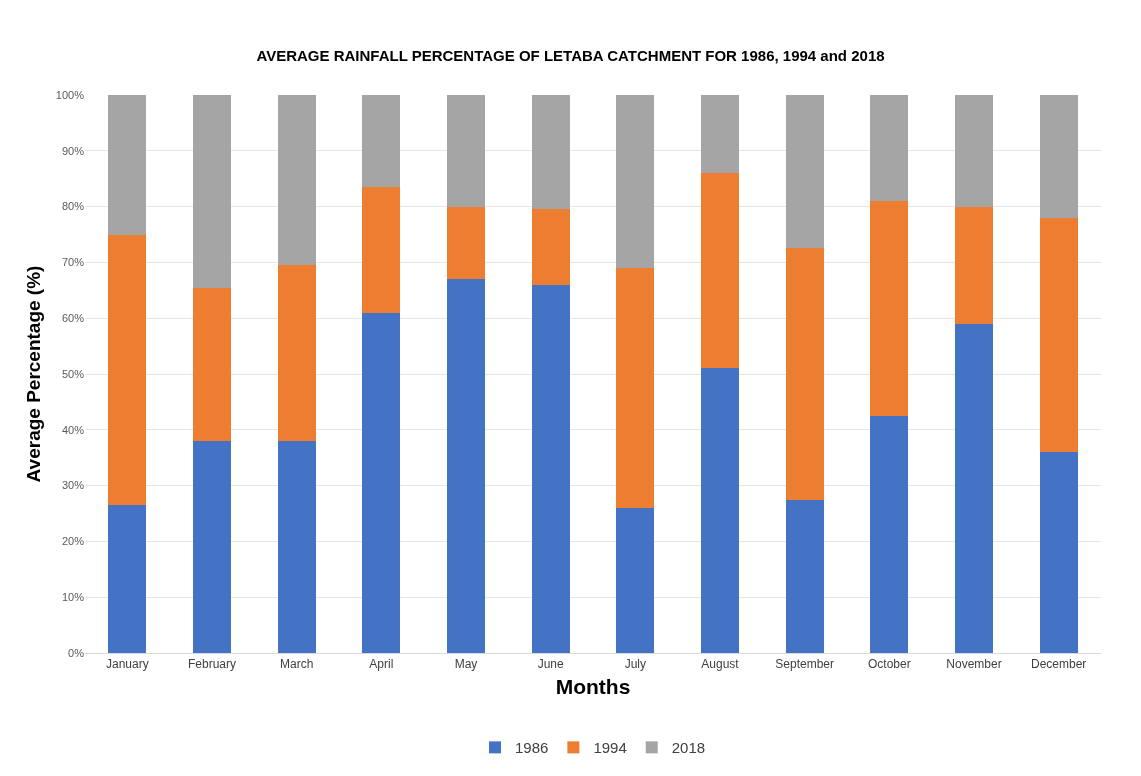 The image size is (1141, 776). What do you see at coordinates (33, 374) in the screenshot?
I see `y-axis-title: Average Percentage (%)` at bounding box center [33, 374].